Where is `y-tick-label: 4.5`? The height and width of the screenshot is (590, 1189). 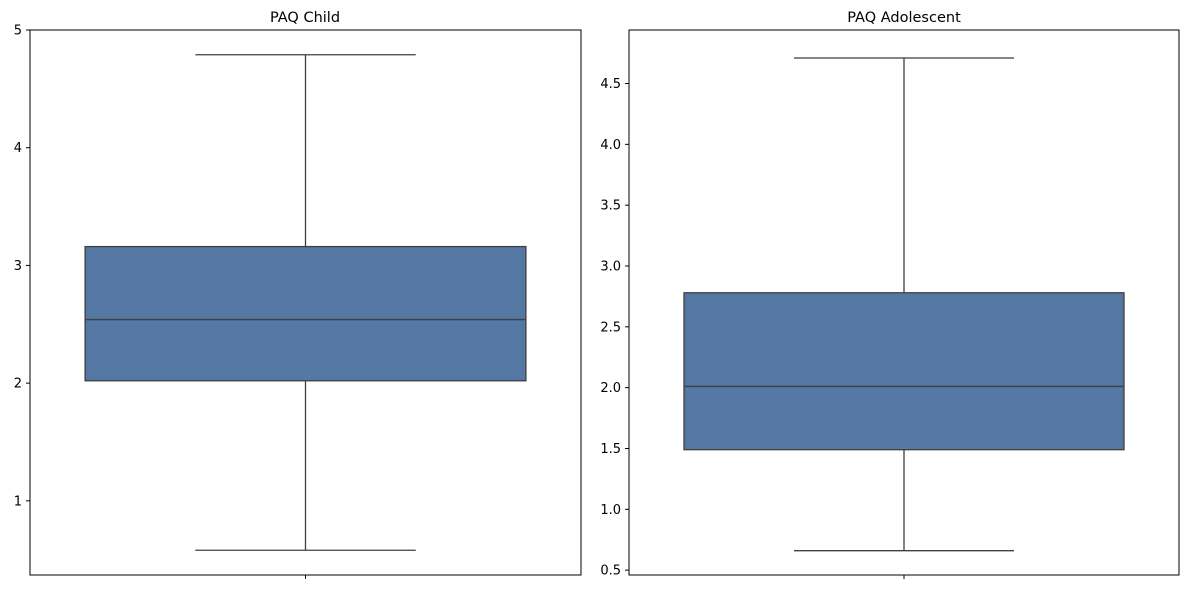
y-tick-label: 4.5 is located at coordinates (610, 84).